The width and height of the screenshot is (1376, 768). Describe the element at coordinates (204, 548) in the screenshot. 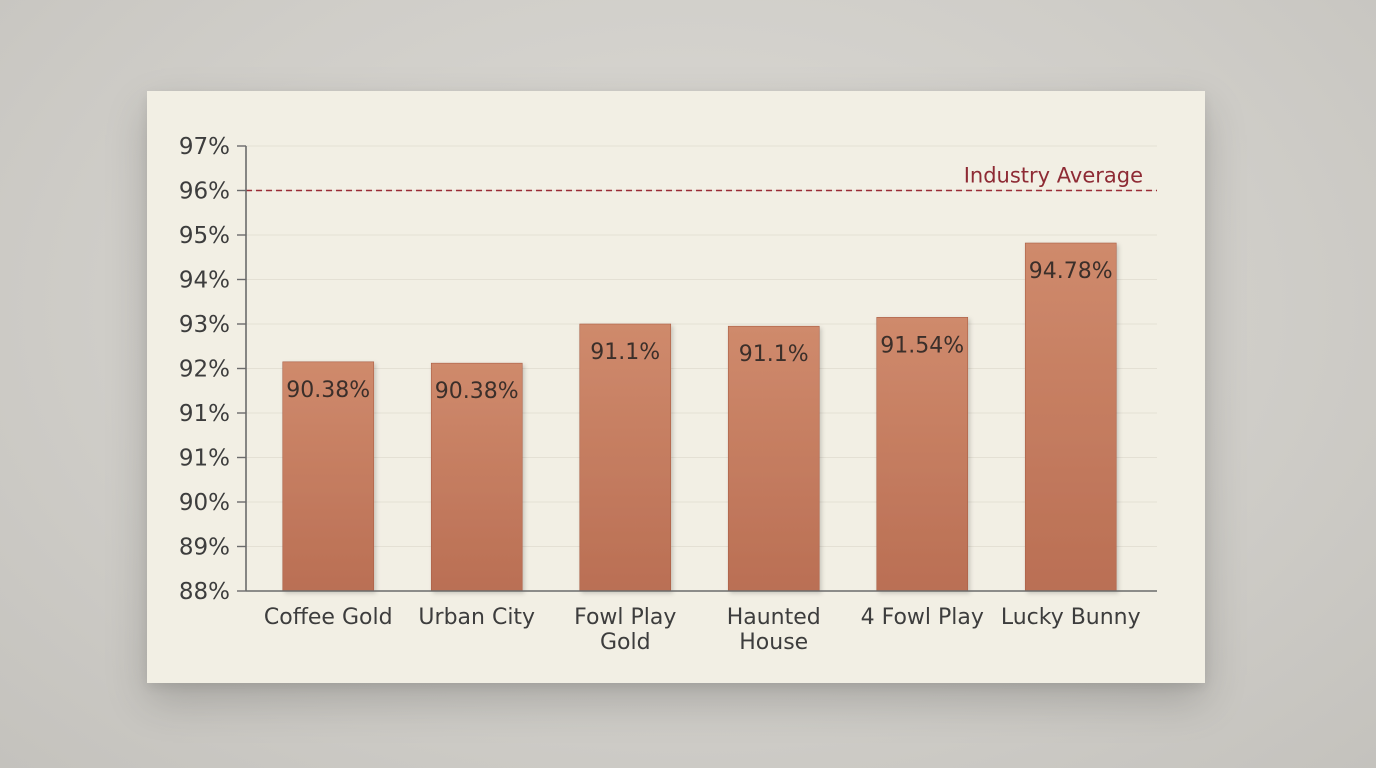

I see `y-tick-label: 89%` at that location.